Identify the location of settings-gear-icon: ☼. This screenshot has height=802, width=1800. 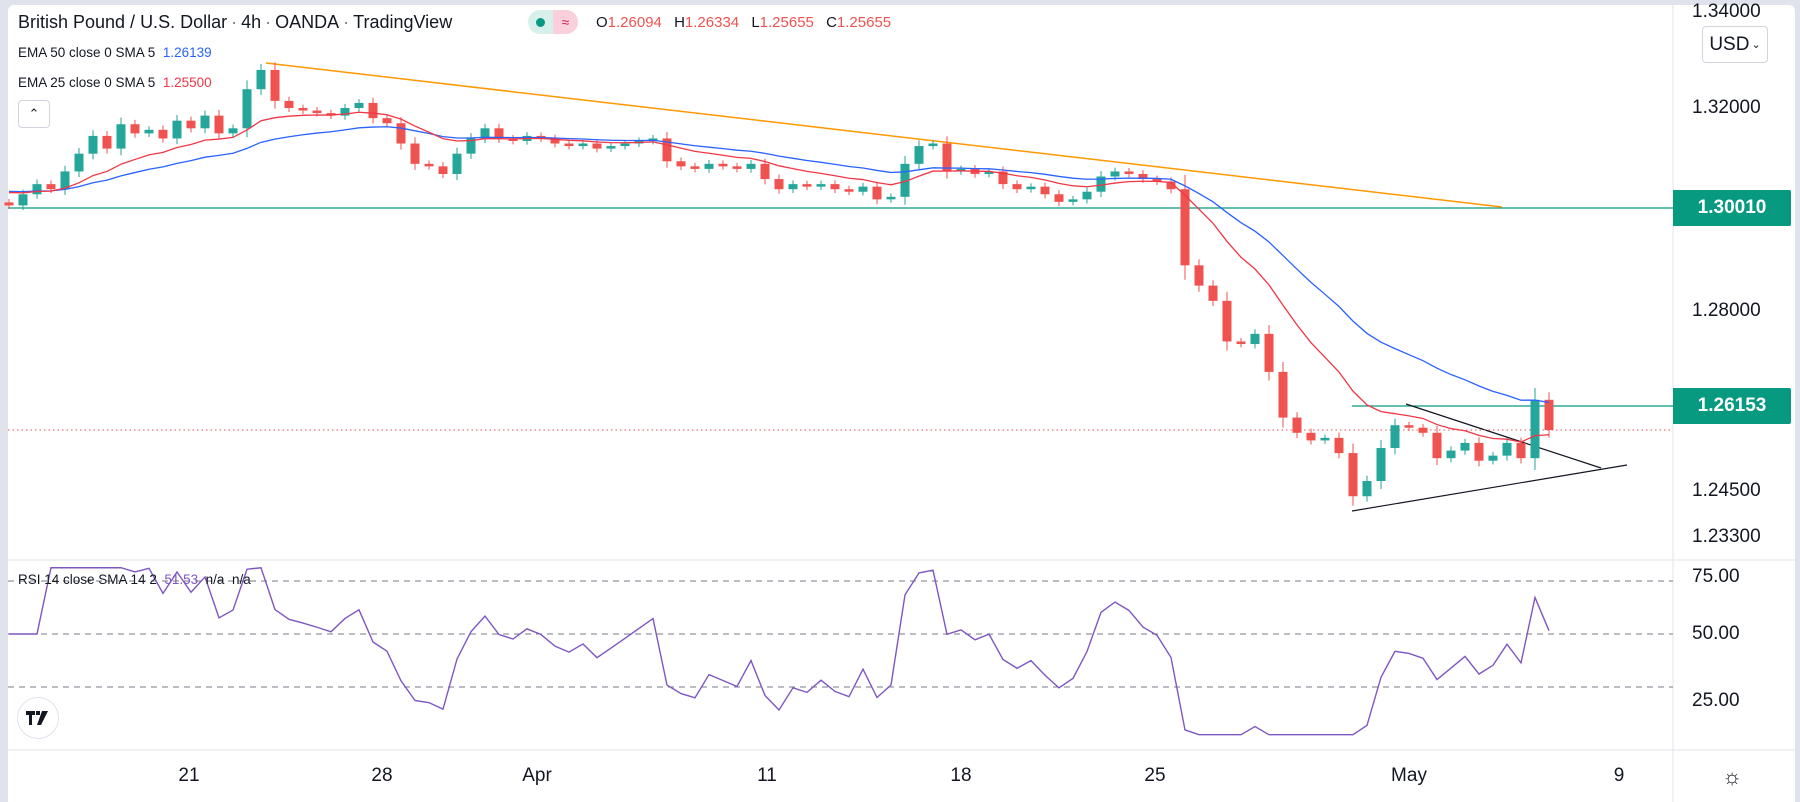
(1732, 776).